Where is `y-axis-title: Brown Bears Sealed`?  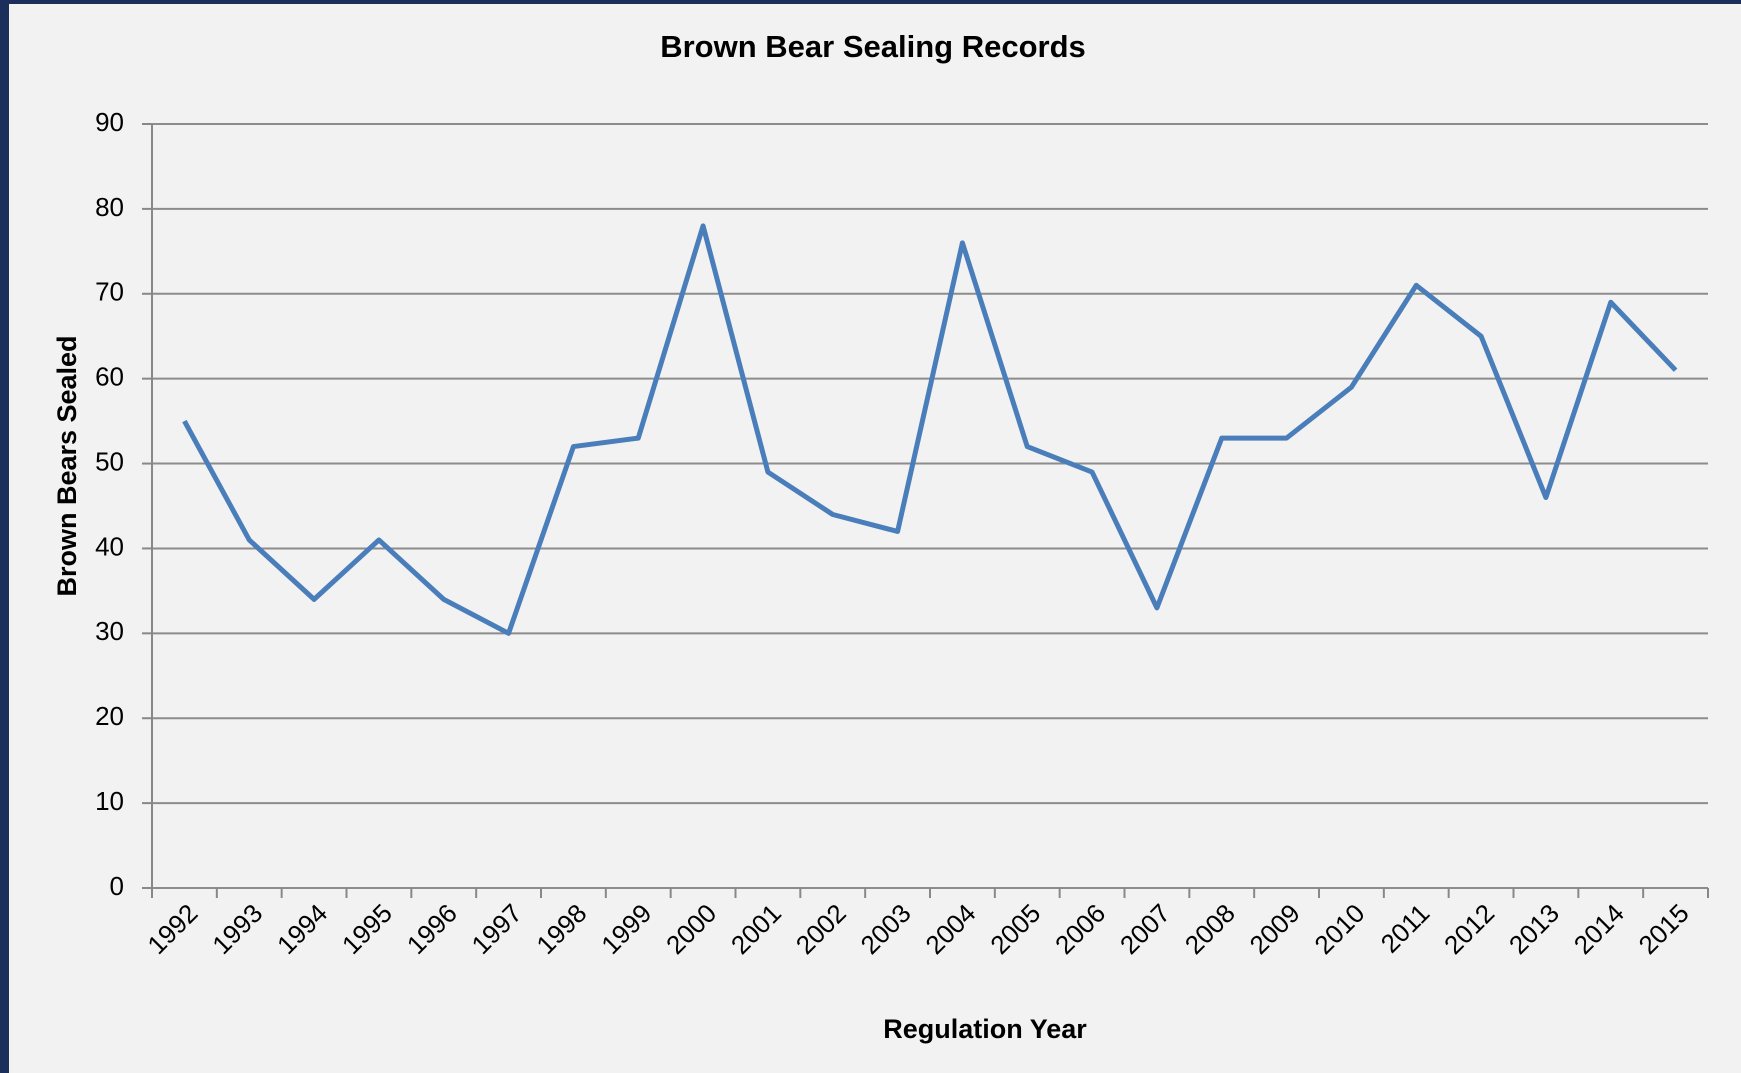 y-axis-title: Brown Bears Sealed is located at coordinates (67, 465).